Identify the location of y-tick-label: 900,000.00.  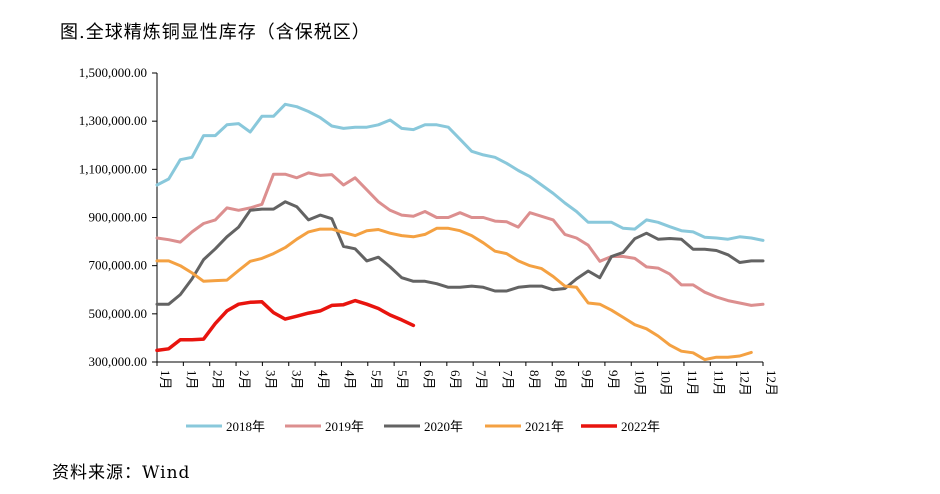
(118, 217).